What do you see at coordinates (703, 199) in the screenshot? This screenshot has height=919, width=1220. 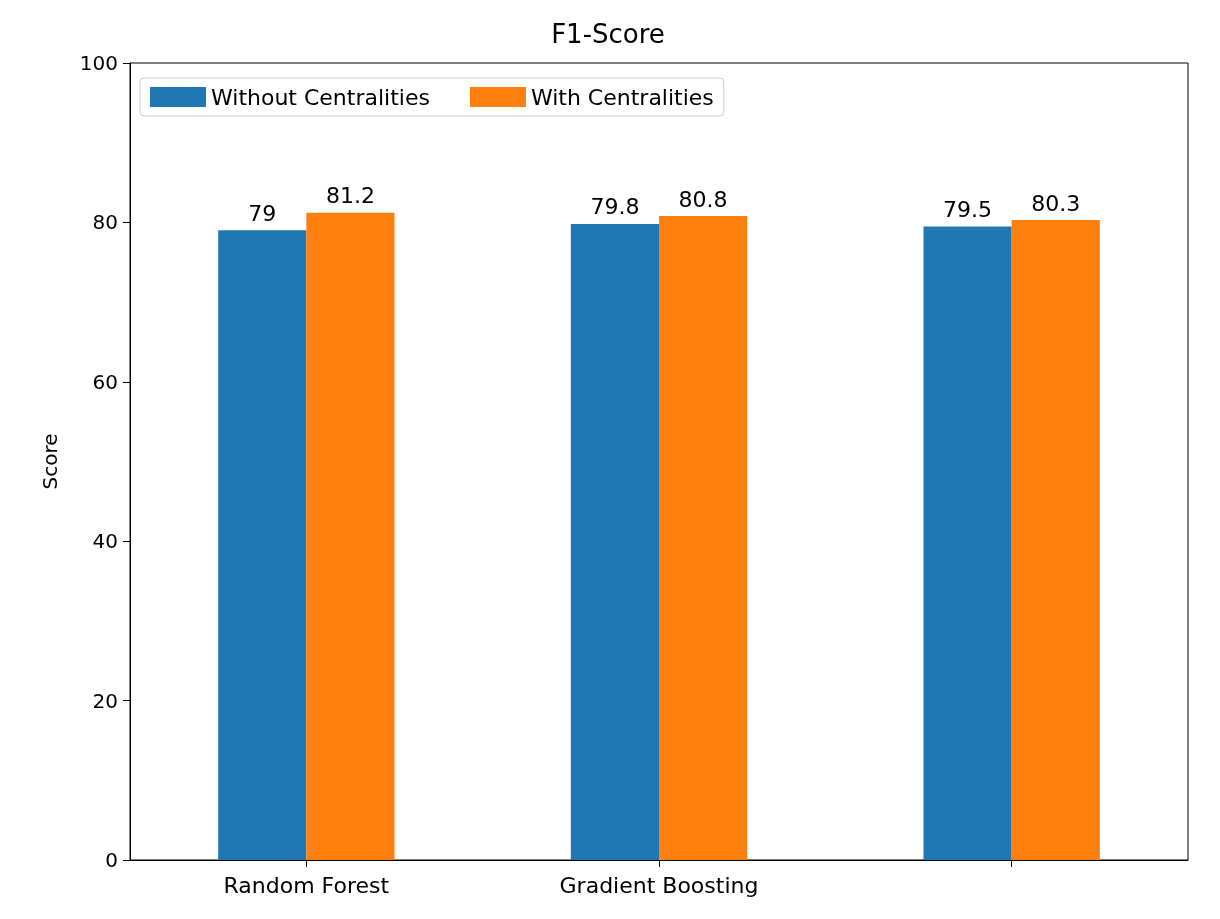 I see `data-label: 80.8` at bounding box center [703, 199].